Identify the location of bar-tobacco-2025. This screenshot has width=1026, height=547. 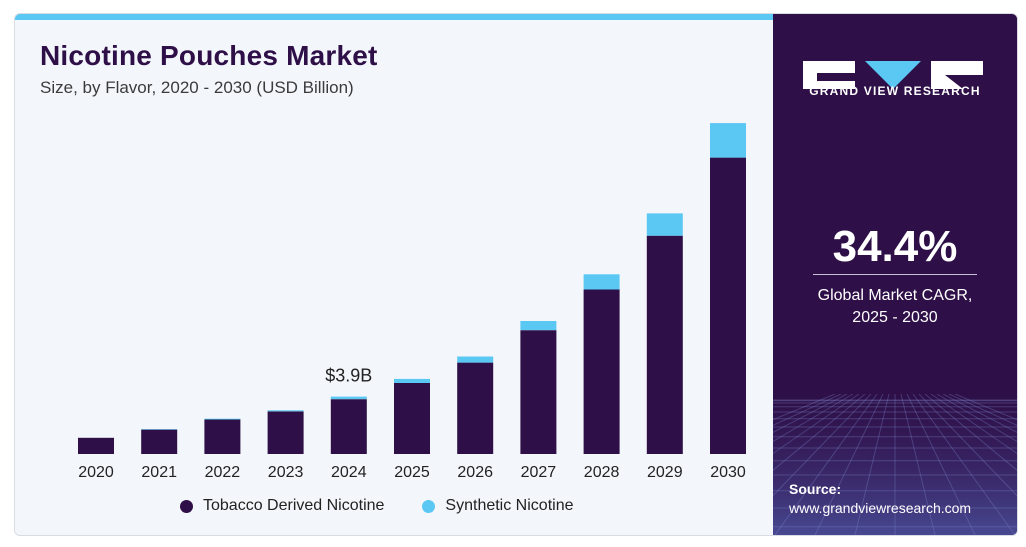
(412, 418).